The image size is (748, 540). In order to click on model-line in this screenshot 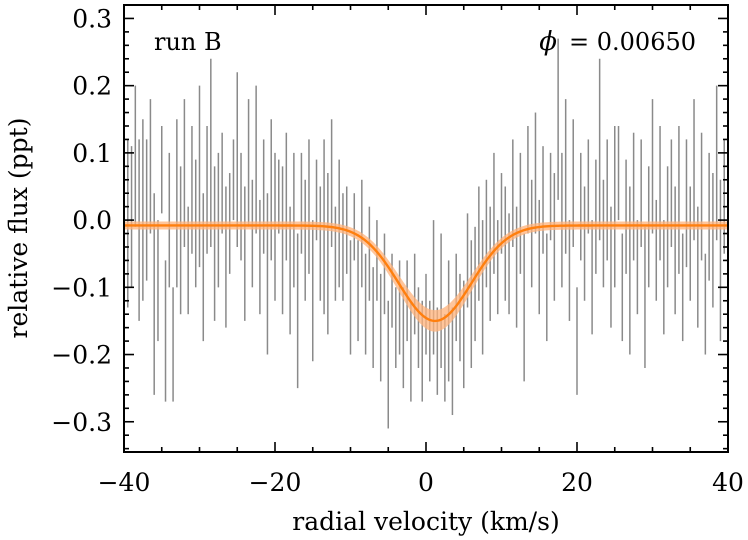, I will do `click(426, 273)`.